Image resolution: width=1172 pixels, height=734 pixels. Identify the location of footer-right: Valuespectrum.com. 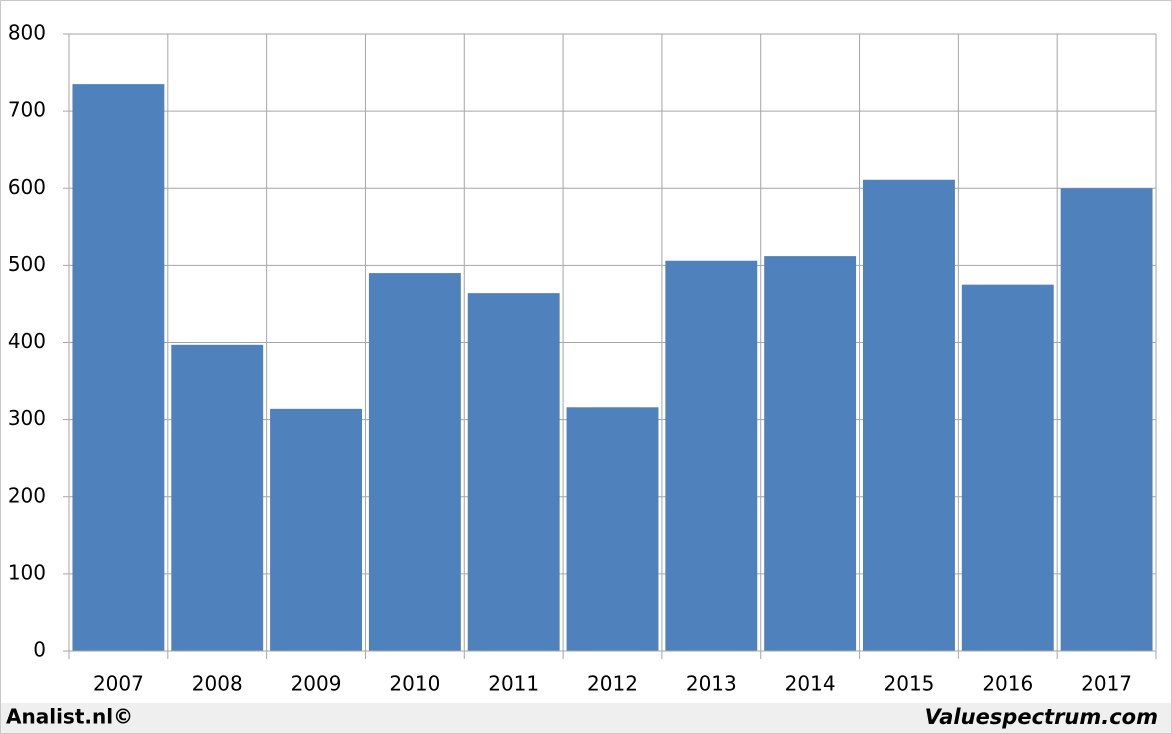
(1041, 717).